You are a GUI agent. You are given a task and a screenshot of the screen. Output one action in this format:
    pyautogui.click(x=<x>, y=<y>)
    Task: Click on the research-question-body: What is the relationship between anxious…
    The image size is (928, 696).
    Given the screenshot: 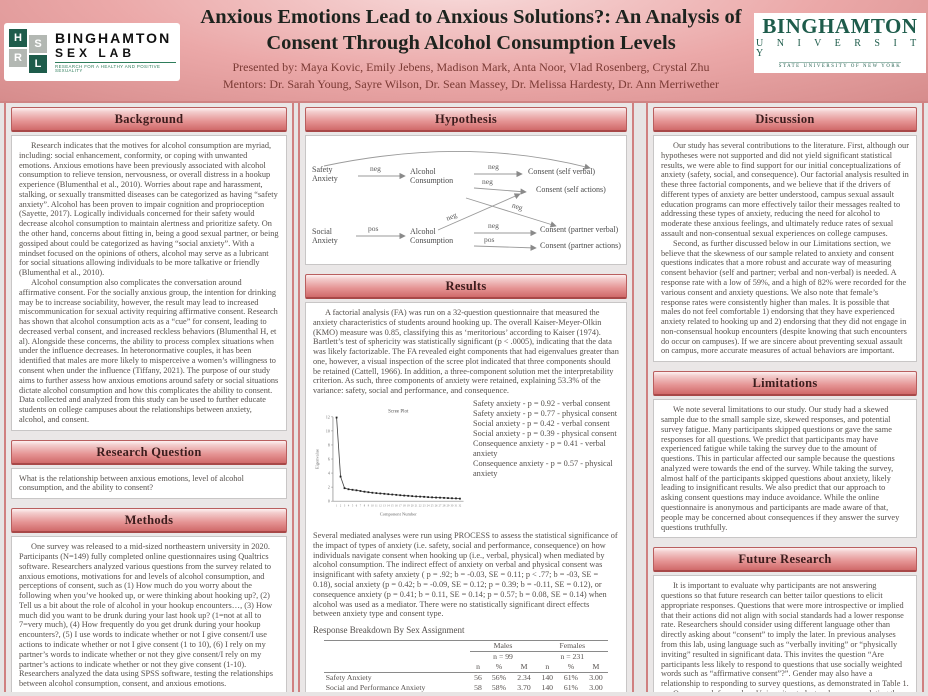 What is the action you would take?
    pyautogui.click(x=149, y=483)
    